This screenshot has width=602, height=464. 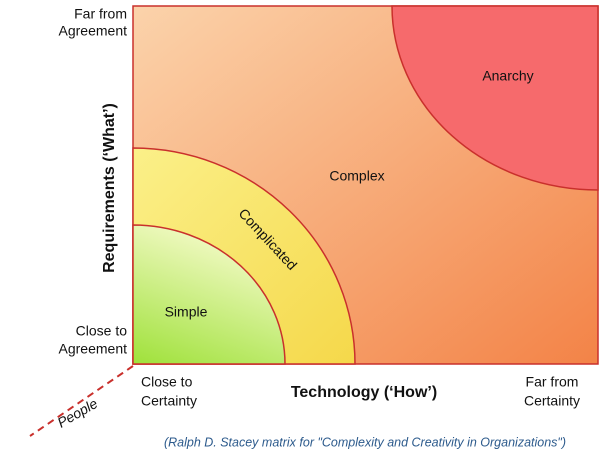 What do you see at coordinates (93, 31) in the screenshot?
I see `y-top-label: Agreement` at bounding box center [93, 31].